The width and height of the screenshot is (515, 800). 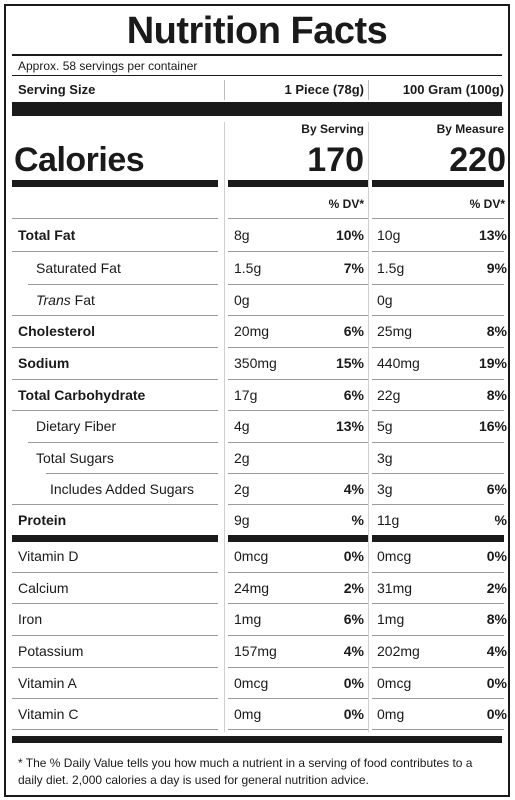 I want to click on serving-size-col2: 100 Gram (100g), so click(x=453, y=89).